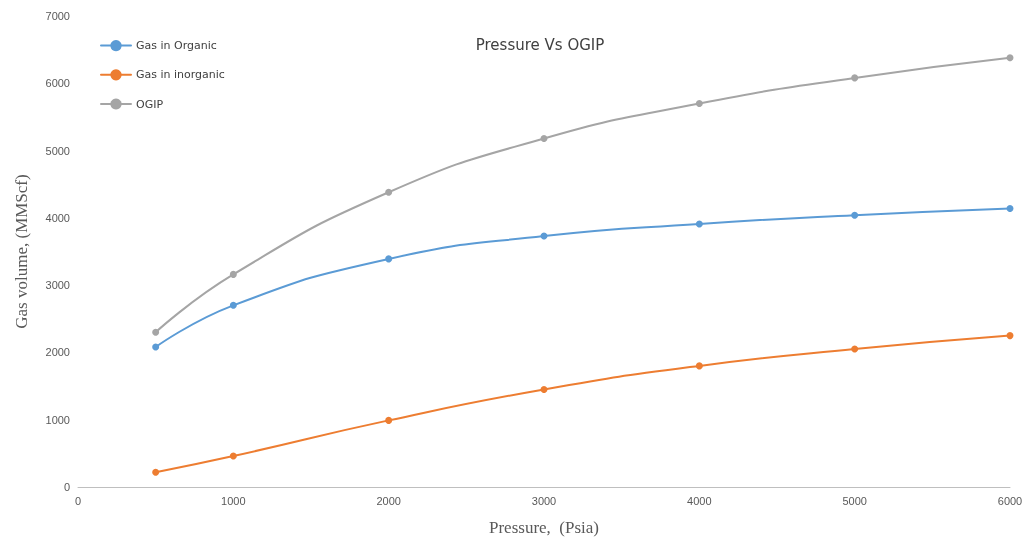 Image resolution: width=1029 pixels, height=547 pixels. I want to click on x-tick-label: 5000, so click(854, 500).